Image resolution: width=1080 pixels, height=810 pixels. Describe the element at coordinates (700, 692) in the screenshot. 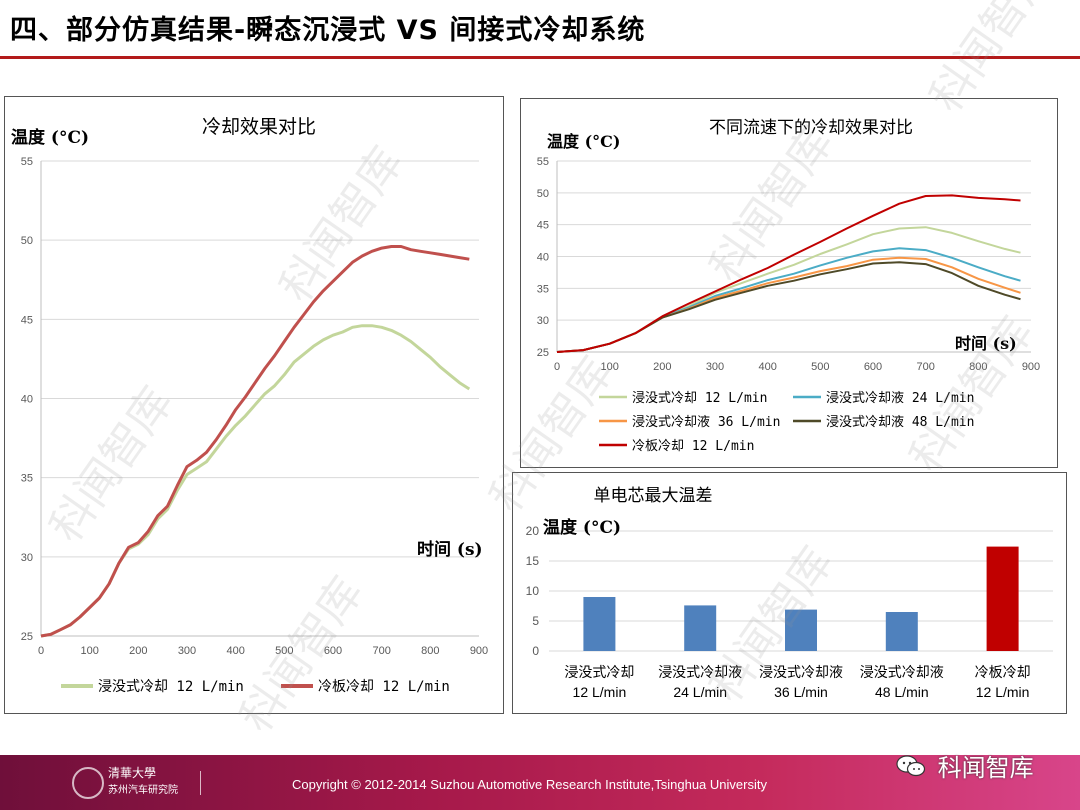

I see `x-category-label-line2: 24 L/min` at that location.